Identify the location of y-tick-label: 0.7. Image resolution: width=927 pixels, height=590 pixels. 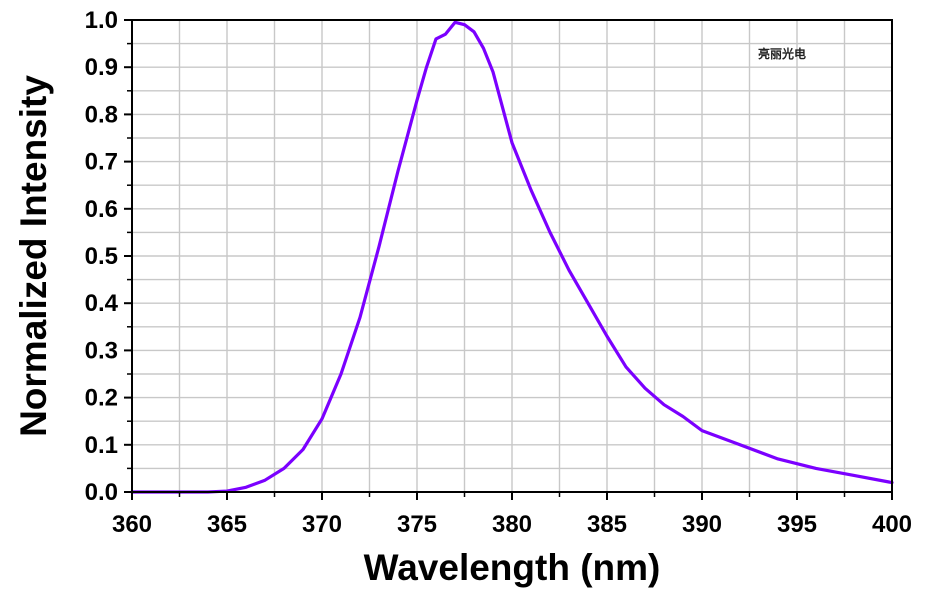
(101, 162).